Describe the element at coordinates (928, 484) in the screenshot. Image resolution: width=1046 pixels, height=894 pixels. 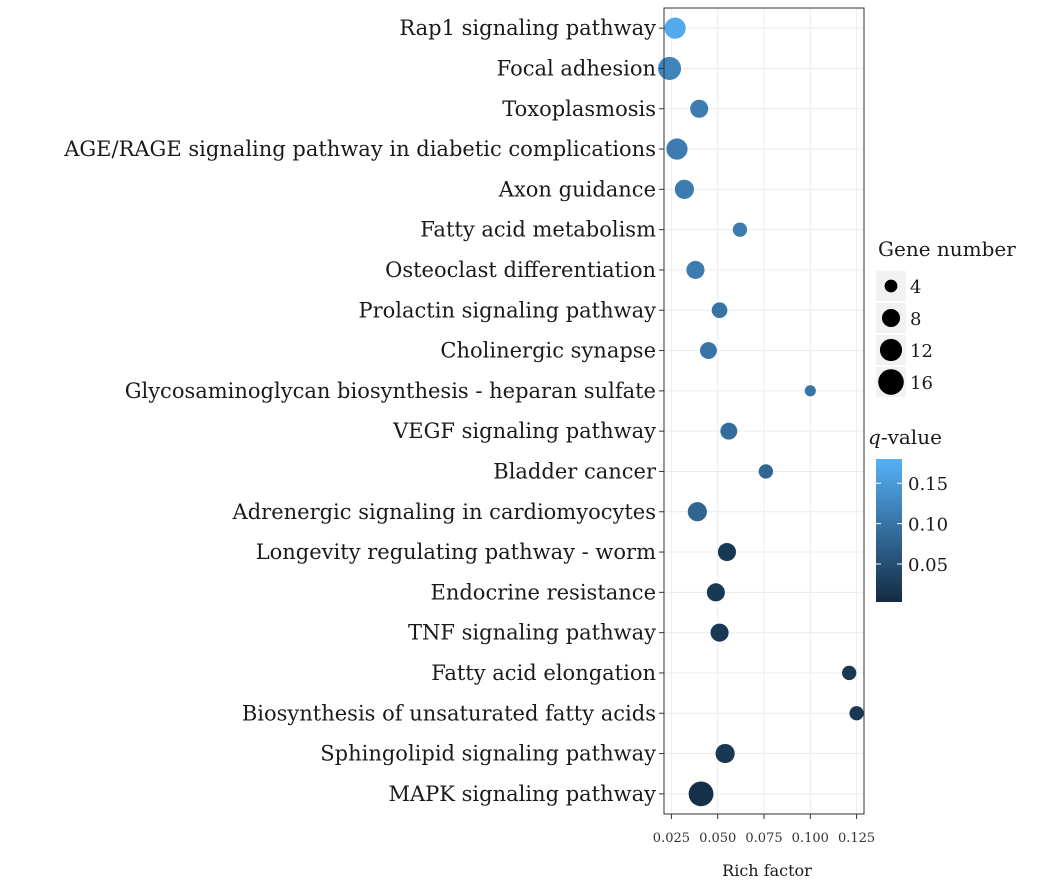
I see `color-legend-label-2: 0.15` at that location.